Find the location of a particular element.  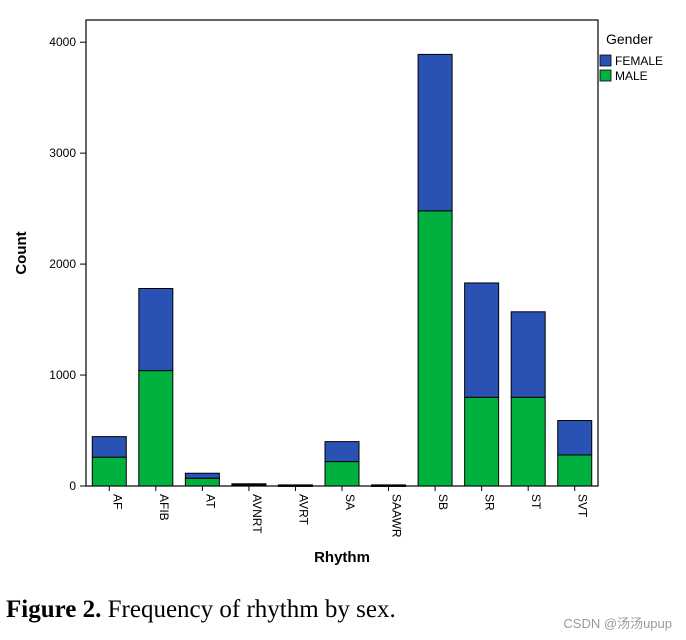

x-tick-label: AVNRT is located at coordinates (257, 514).